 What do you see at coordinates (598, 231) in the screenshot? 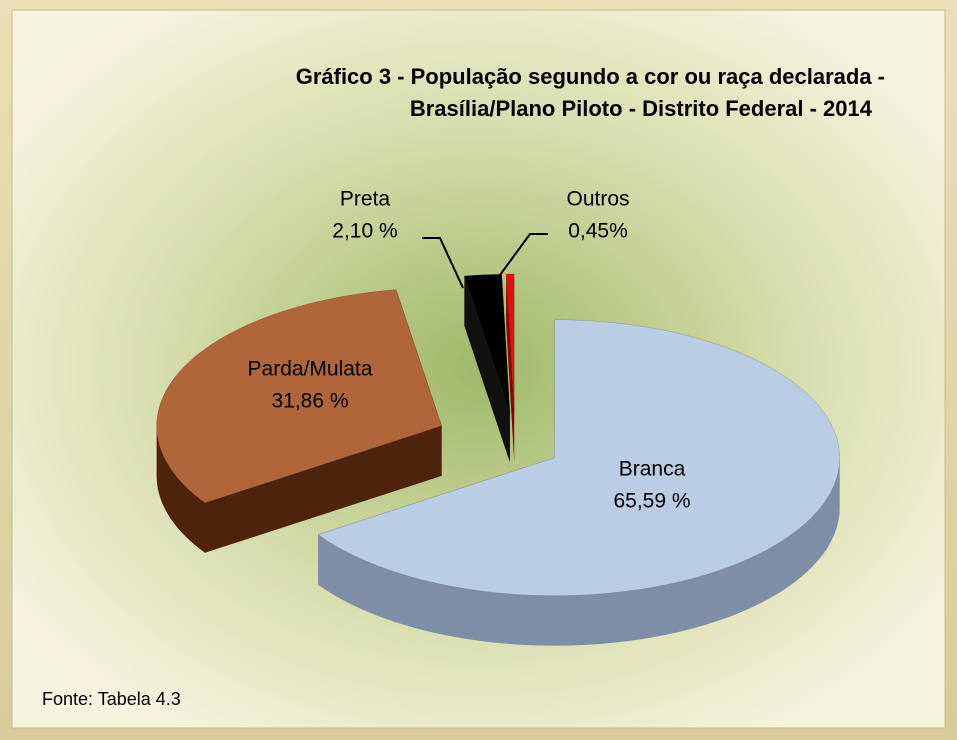
I see `slice-value: 0,45%` at bounding box center [598, 231].